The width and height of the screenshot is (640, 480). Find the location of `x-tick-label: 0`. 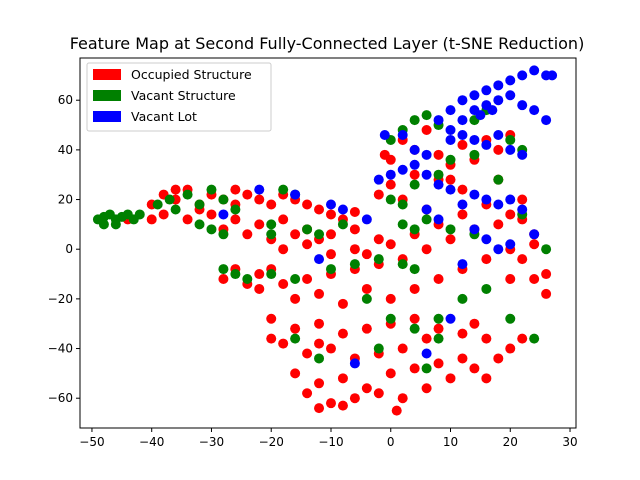

x-tick-label: 0 is located at coordinates (391, 442).